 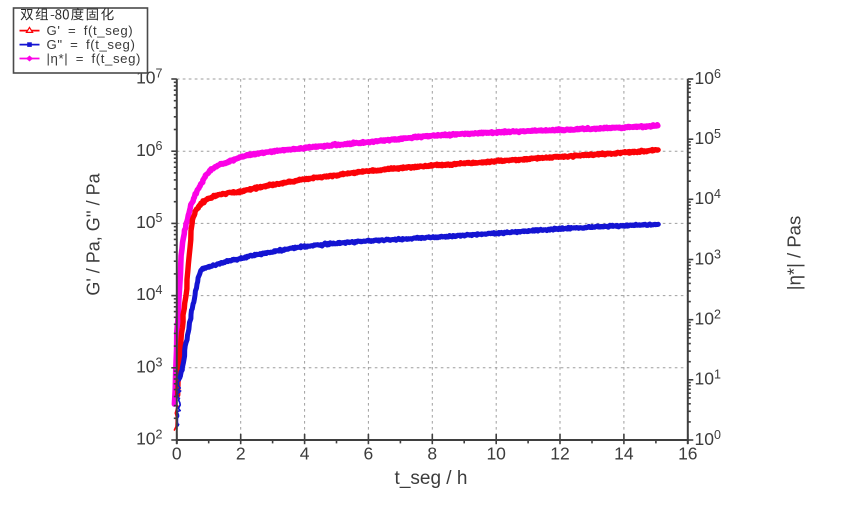 I want to click on svg-text: 8, so click(x=432, y=454).